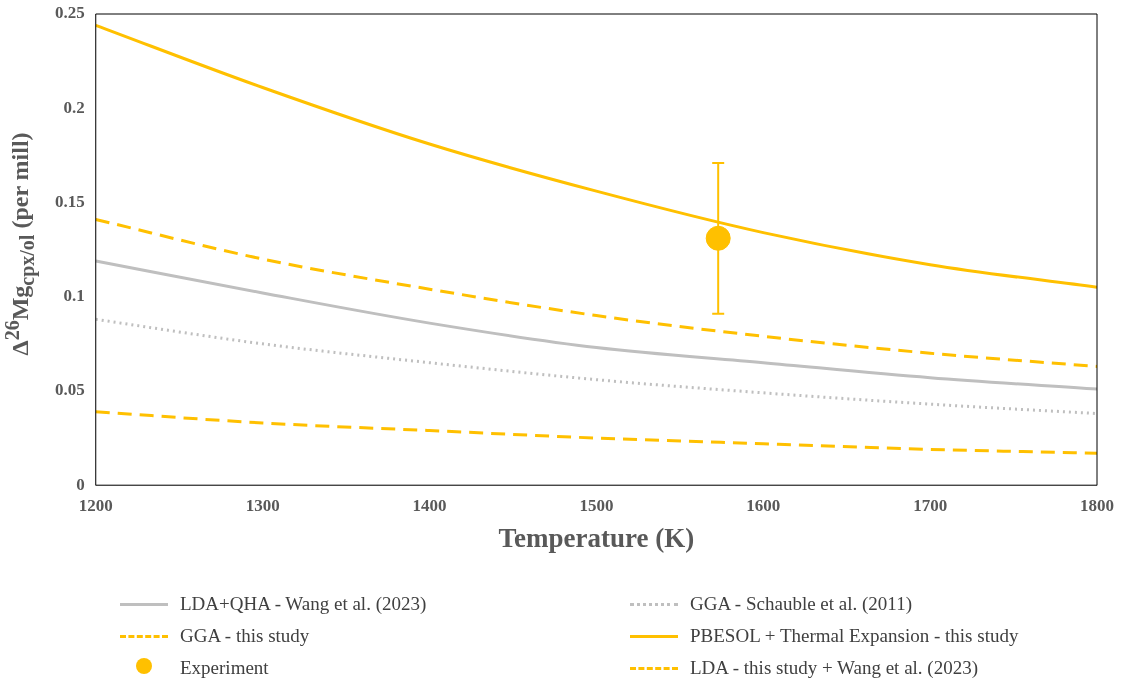 This screenshot has width=1127, height=691. Describe the element at coordinates (245, 636) in the screenshot. I see `legend-label: GGA - this study` at that location.